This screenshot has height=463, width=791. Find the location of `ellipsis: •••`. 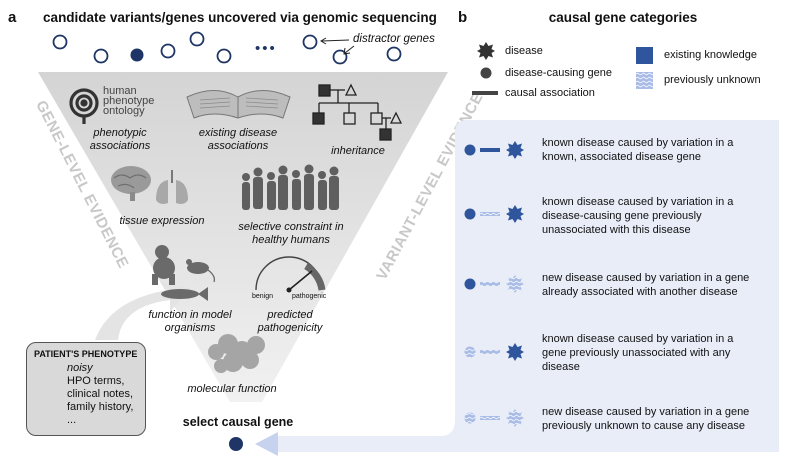

ellipsis: ••• is located at coordinates (266, 48).